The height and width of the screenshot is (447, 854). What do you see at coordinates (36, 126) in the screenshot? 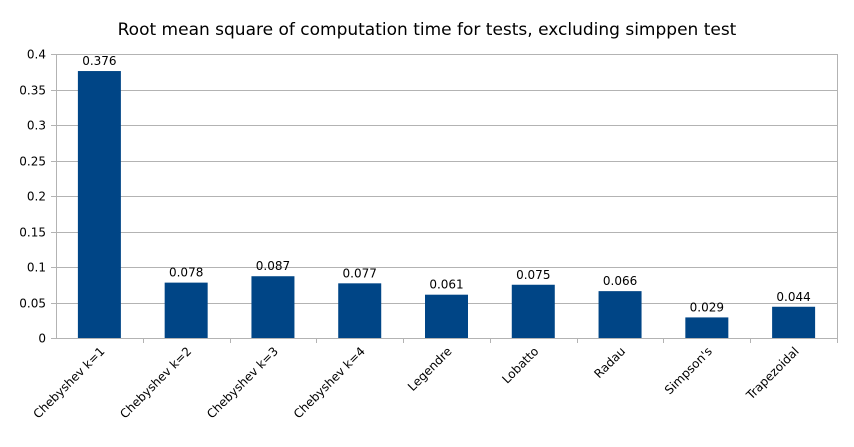
I see `y-tick-label: 0.3` at bounding box center [36, 126].